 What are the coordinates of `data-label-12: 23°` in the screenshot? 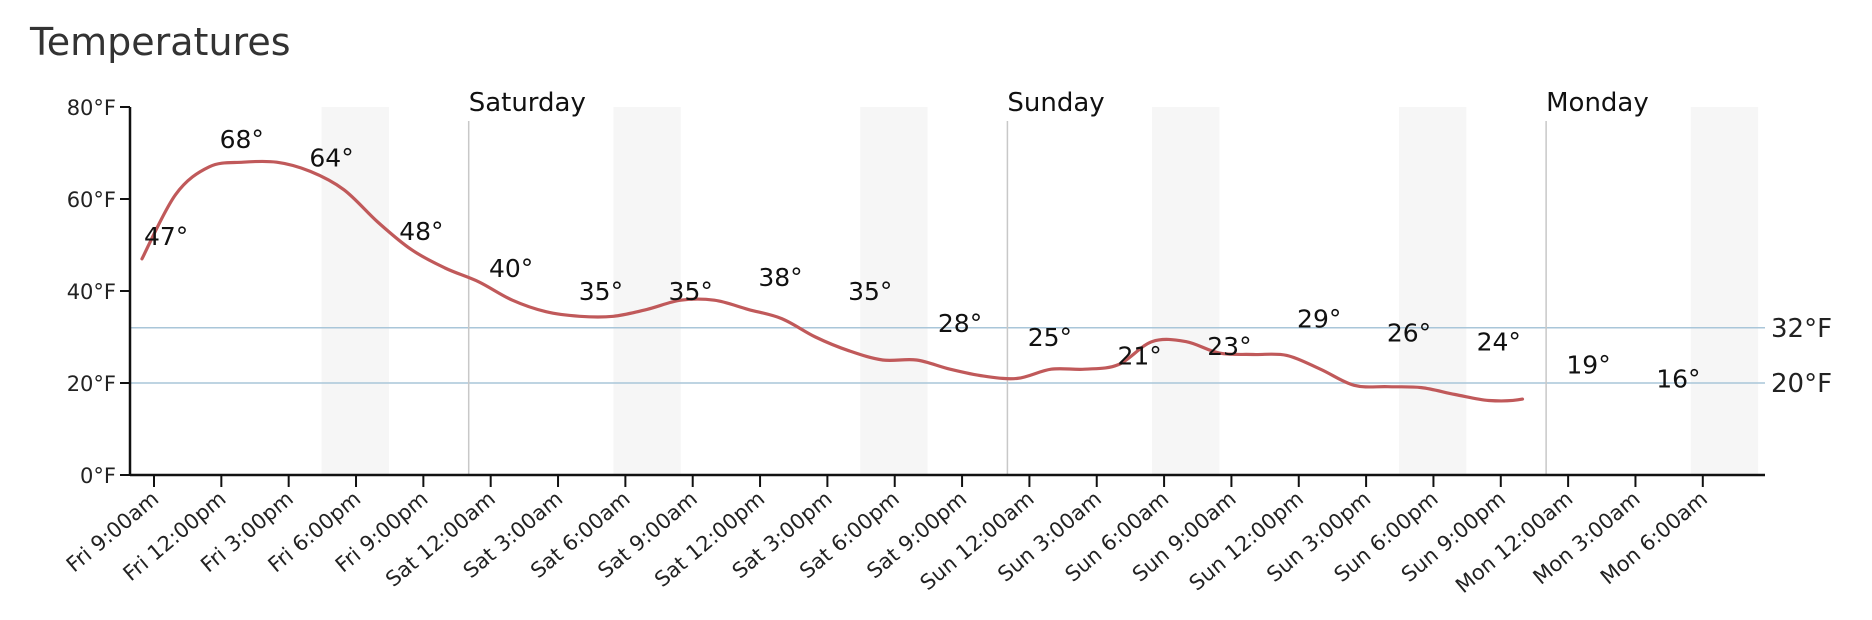 It's located at (1229, 346).